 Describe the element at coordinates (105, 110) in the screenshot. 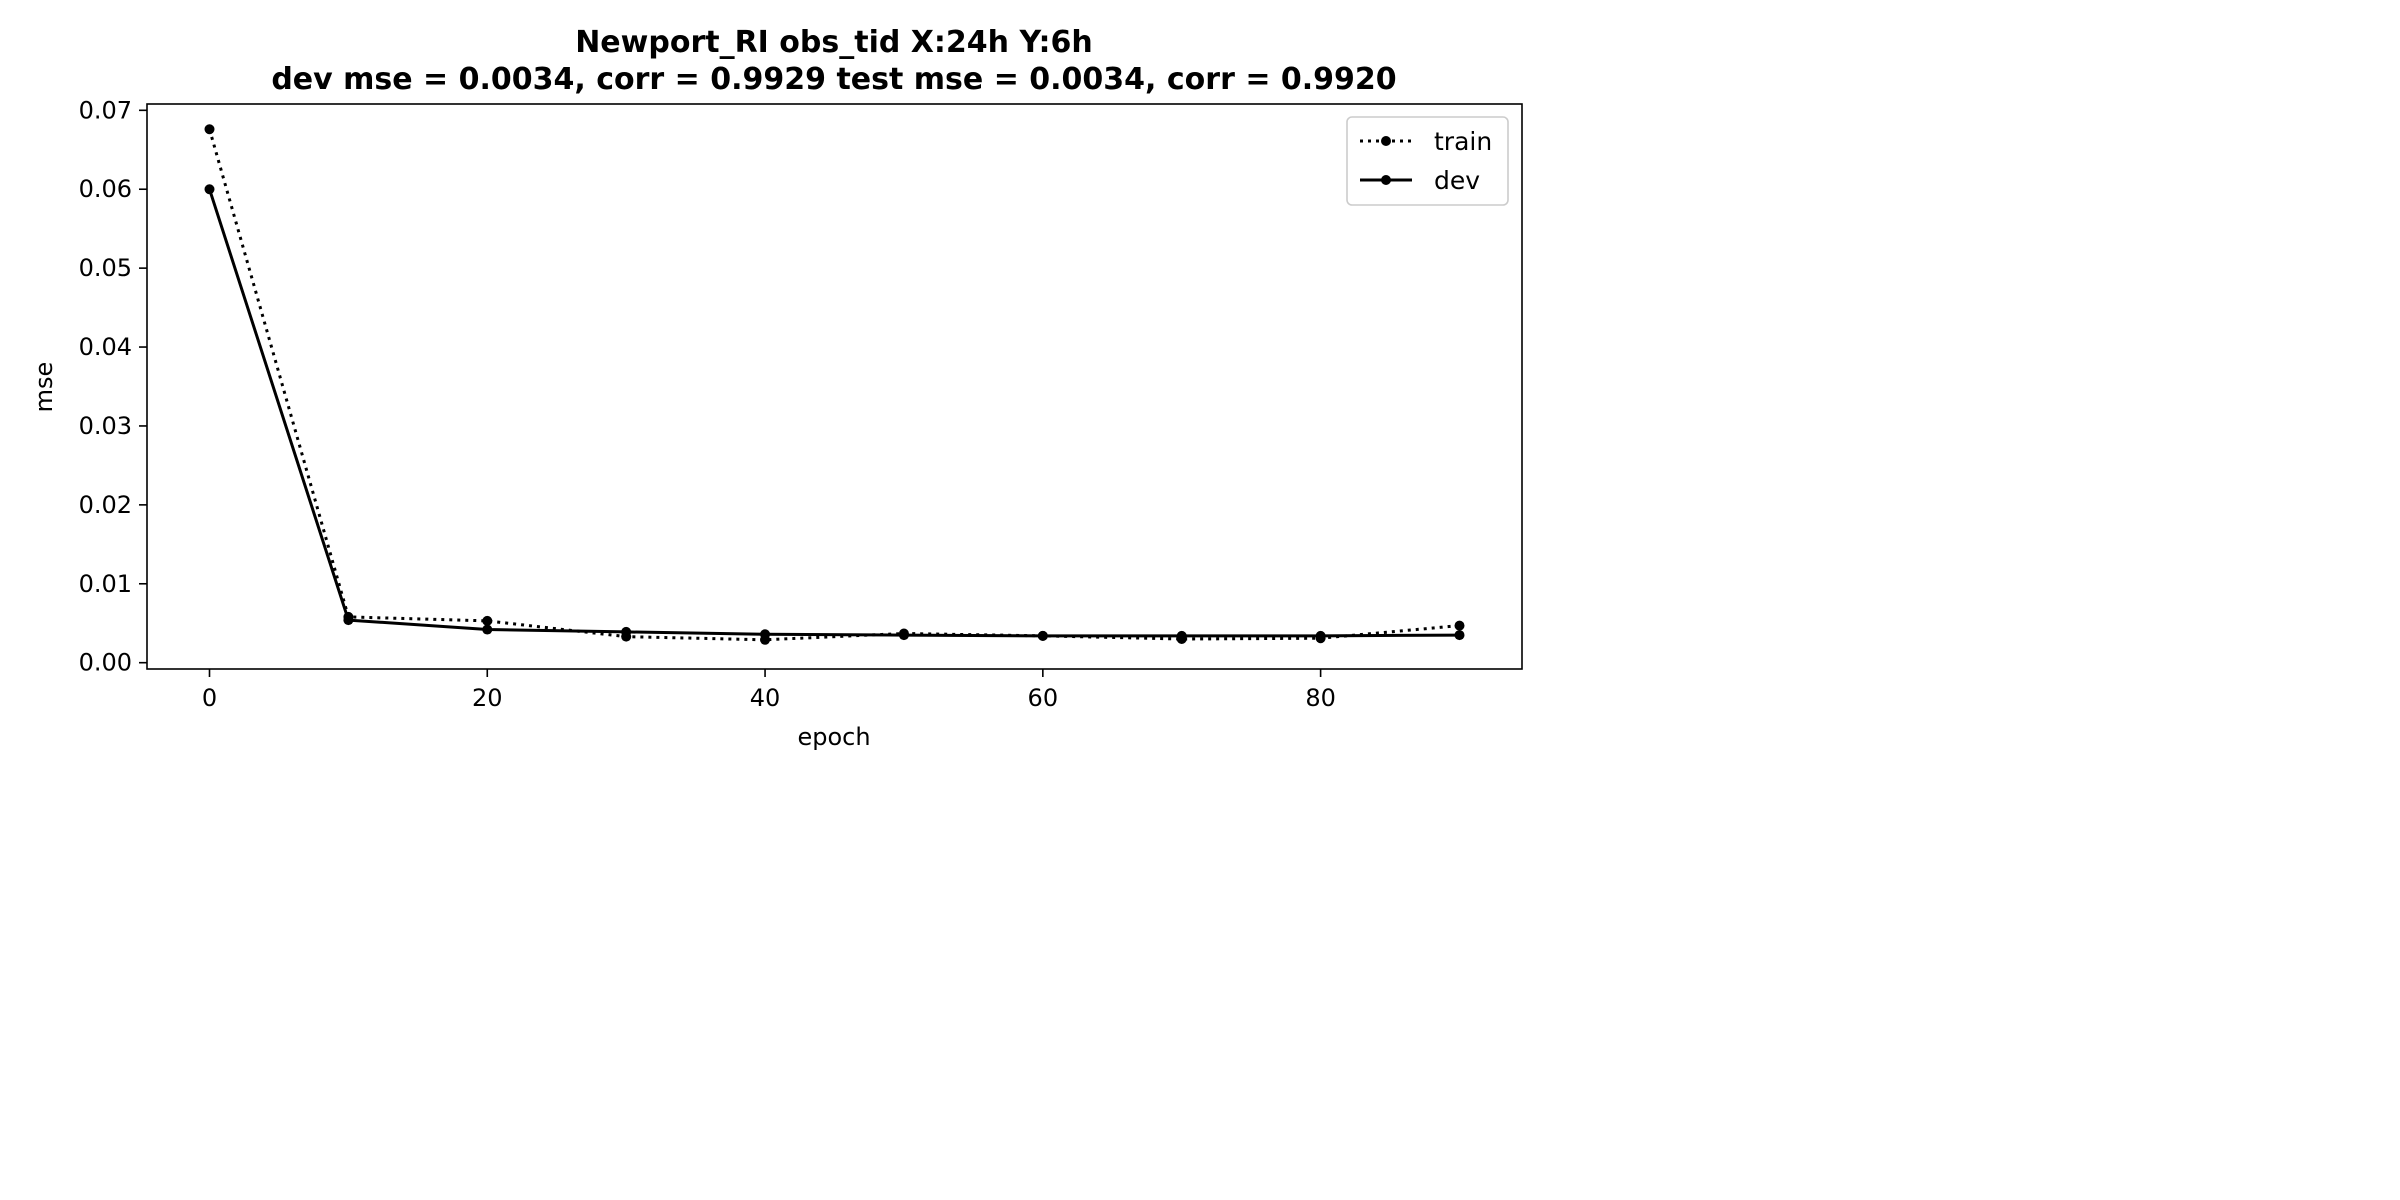

I see `y-tick-label: 0.07` at that location.